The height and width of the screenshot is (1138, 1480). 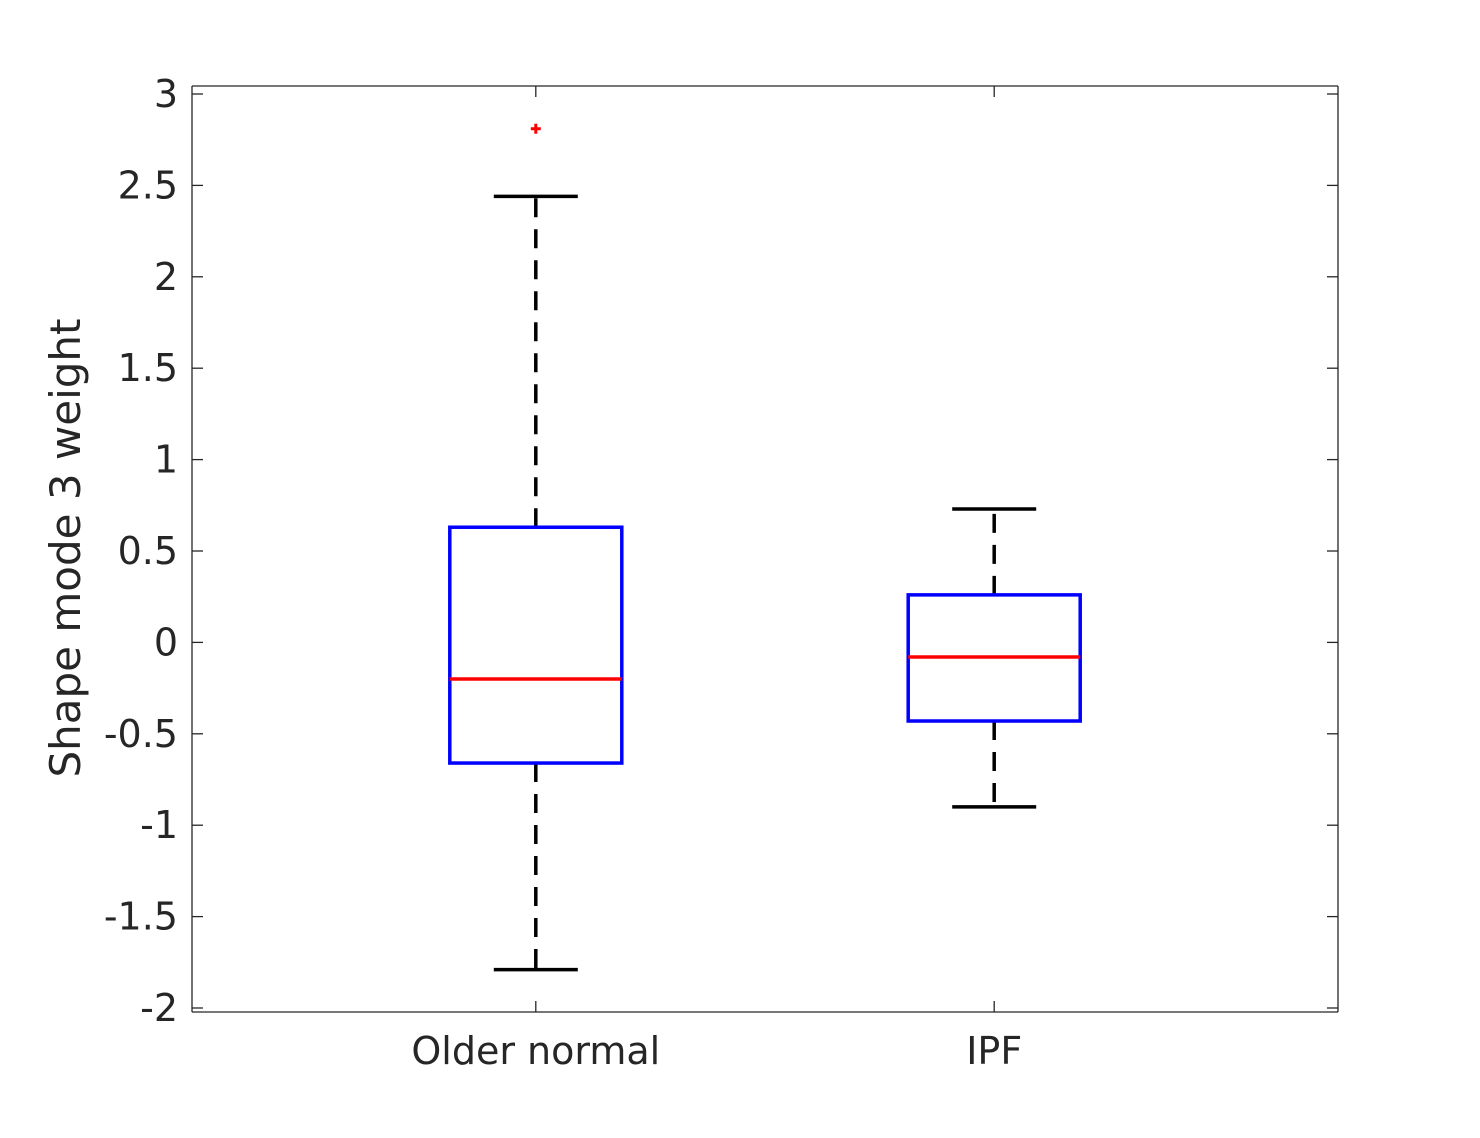 What do you see at coordinates (141, 917) in the screenshot?
I see `y-tick-label: -1.5` at bounding box center [141, 917].